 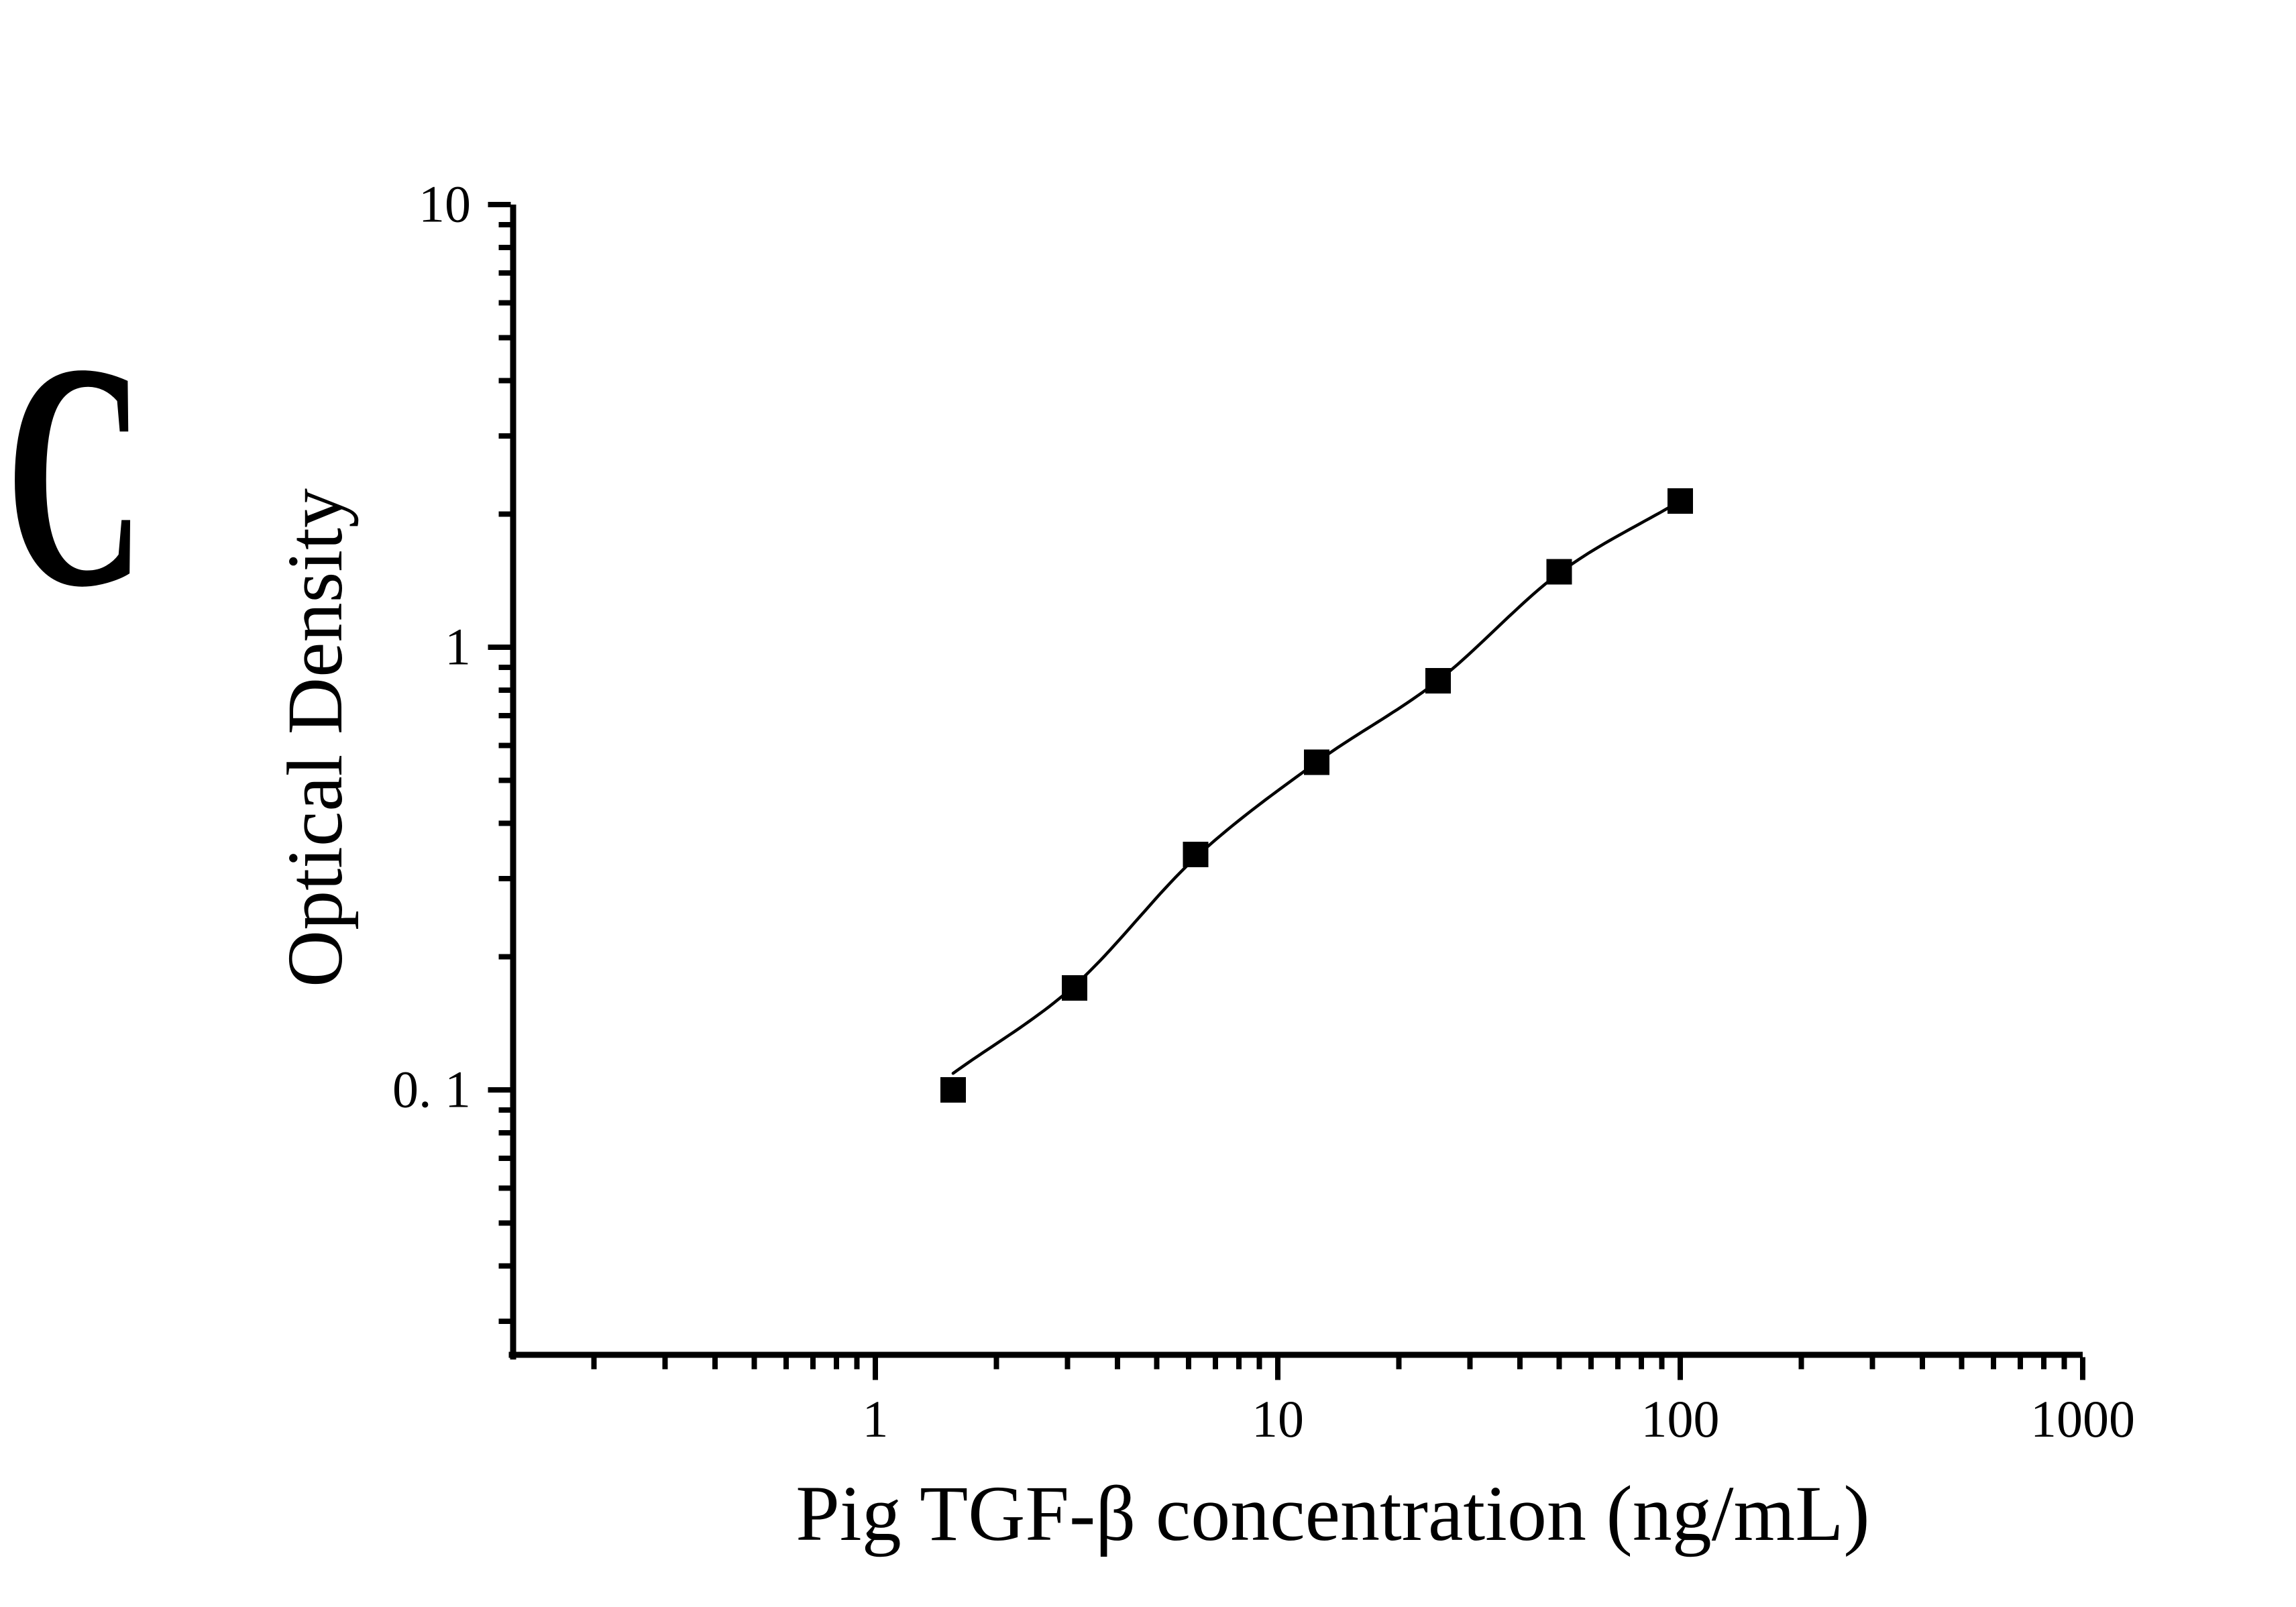 I want to click on x-tick-label: 100, so click(x=1680, y=1419).